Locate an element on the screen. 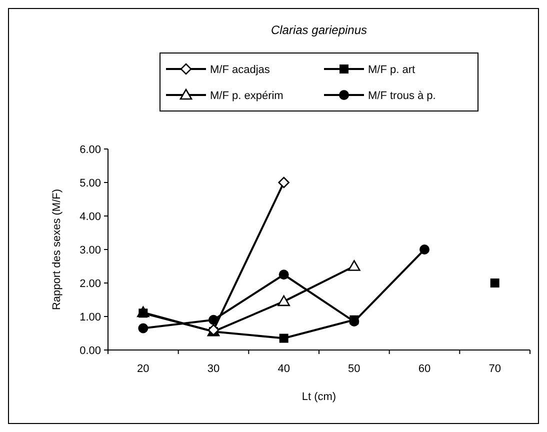  y-axis-title: Rapport des sexes (M/F) is located at coordinates (57, 249).